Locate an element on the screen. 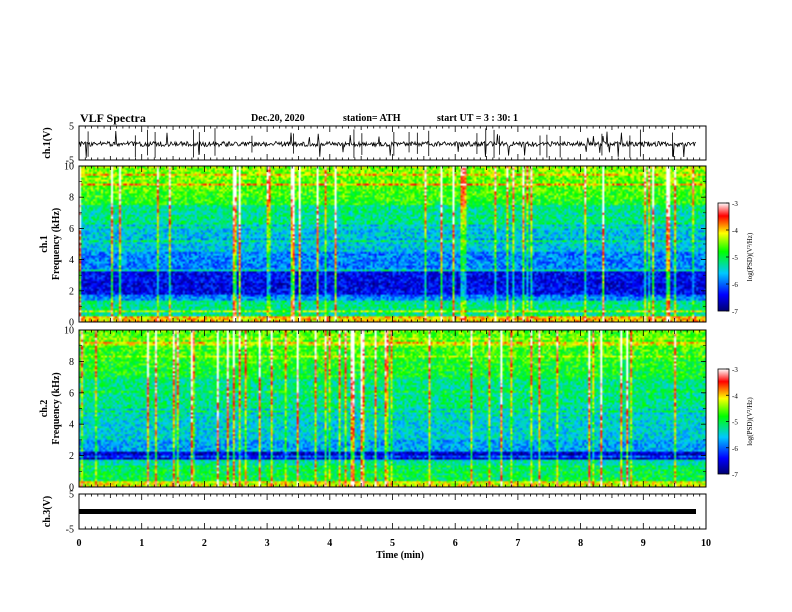 Image resolution: width=792 pixels, height=612 pixels. y-axis-label-spec1: Frequency (kHz) is located at coordinates (56, 244).